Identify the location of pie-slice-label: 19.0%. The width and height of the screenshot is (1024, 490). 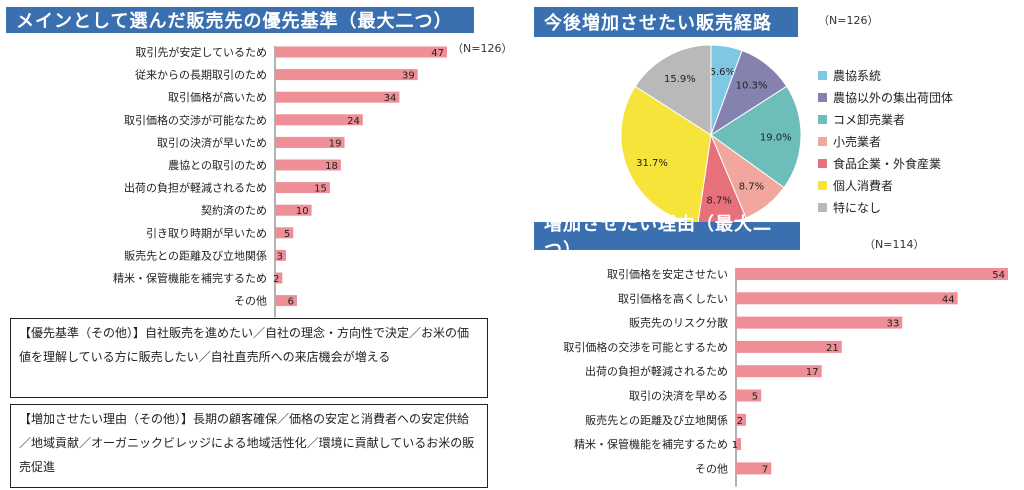
(776, 138).